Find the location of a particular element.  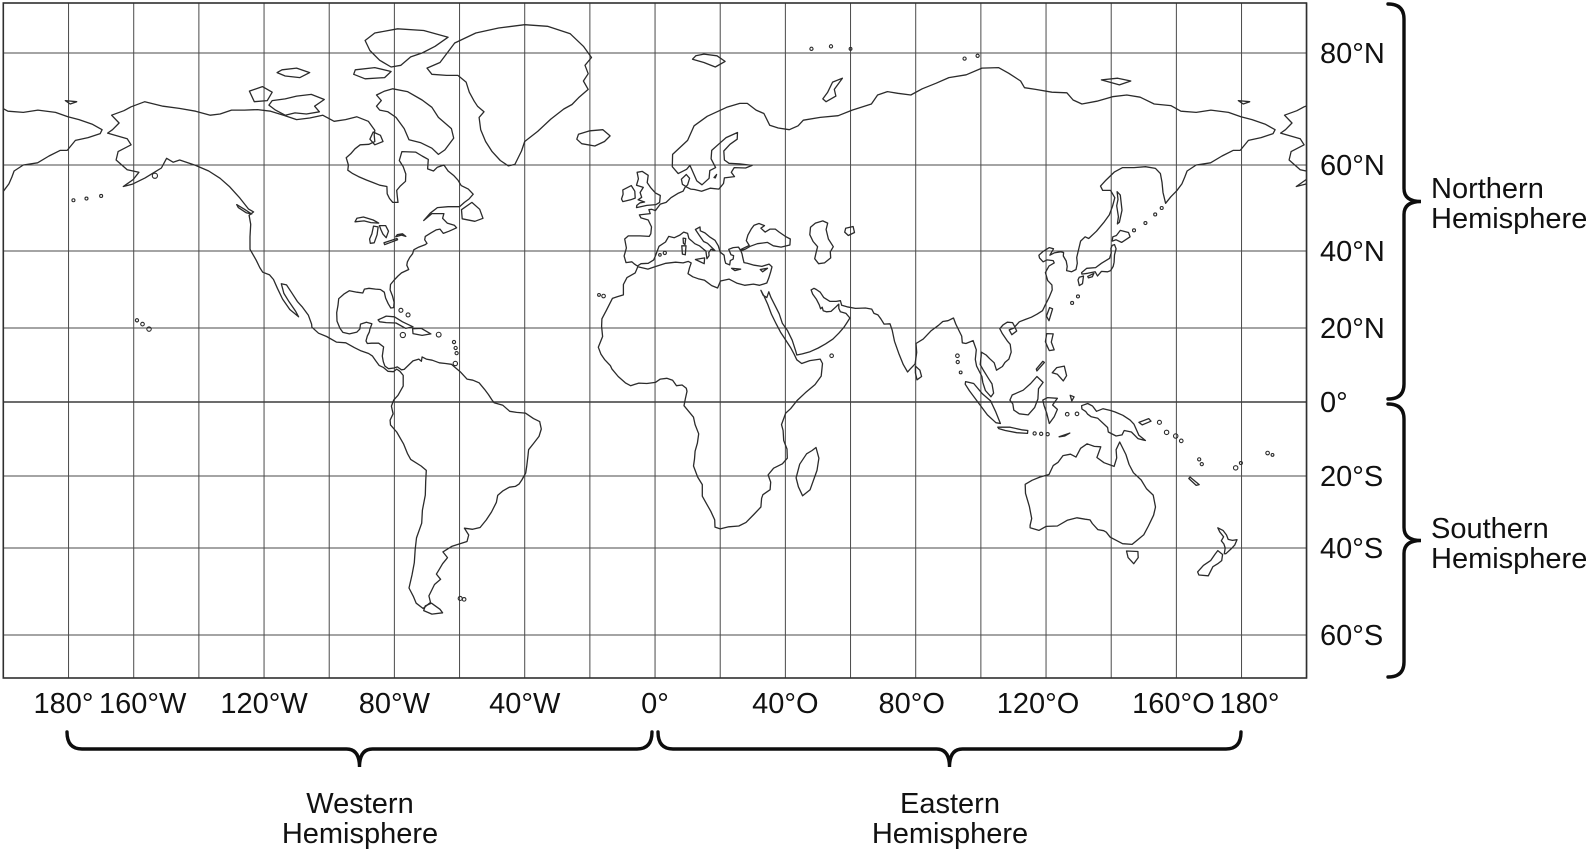

coastline-cyprus is located at coordinates (764, 270).